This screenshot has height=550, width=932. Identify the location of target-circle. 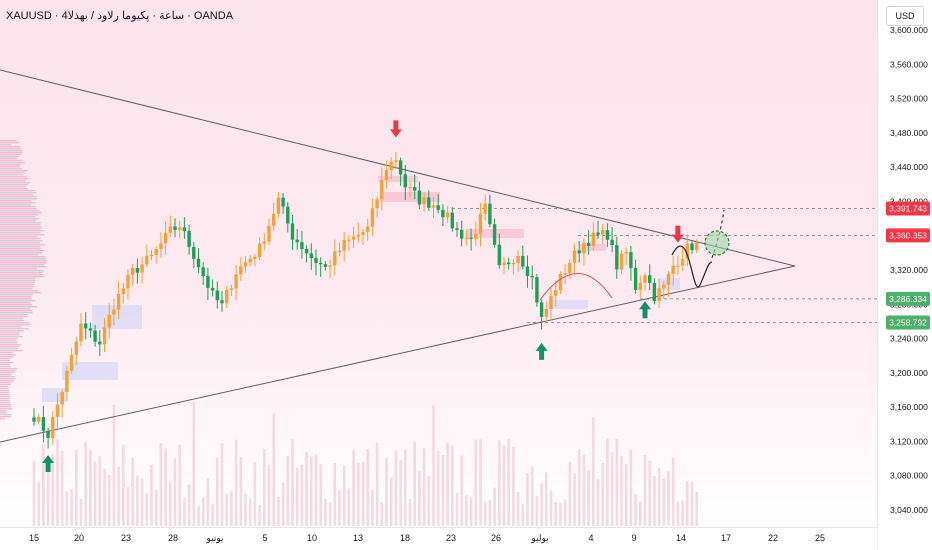
(717, 243).